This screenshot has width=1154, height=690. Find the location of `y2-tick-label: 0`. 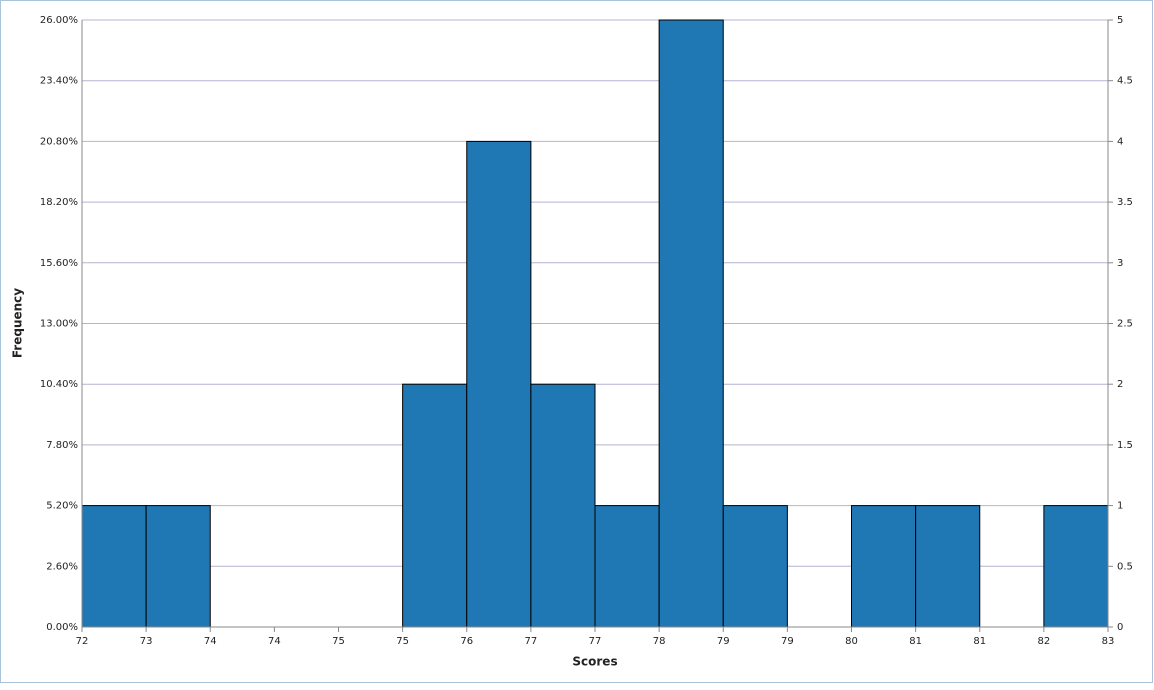

y2-tick-label: 0 is located at coordinates (1120, 627).